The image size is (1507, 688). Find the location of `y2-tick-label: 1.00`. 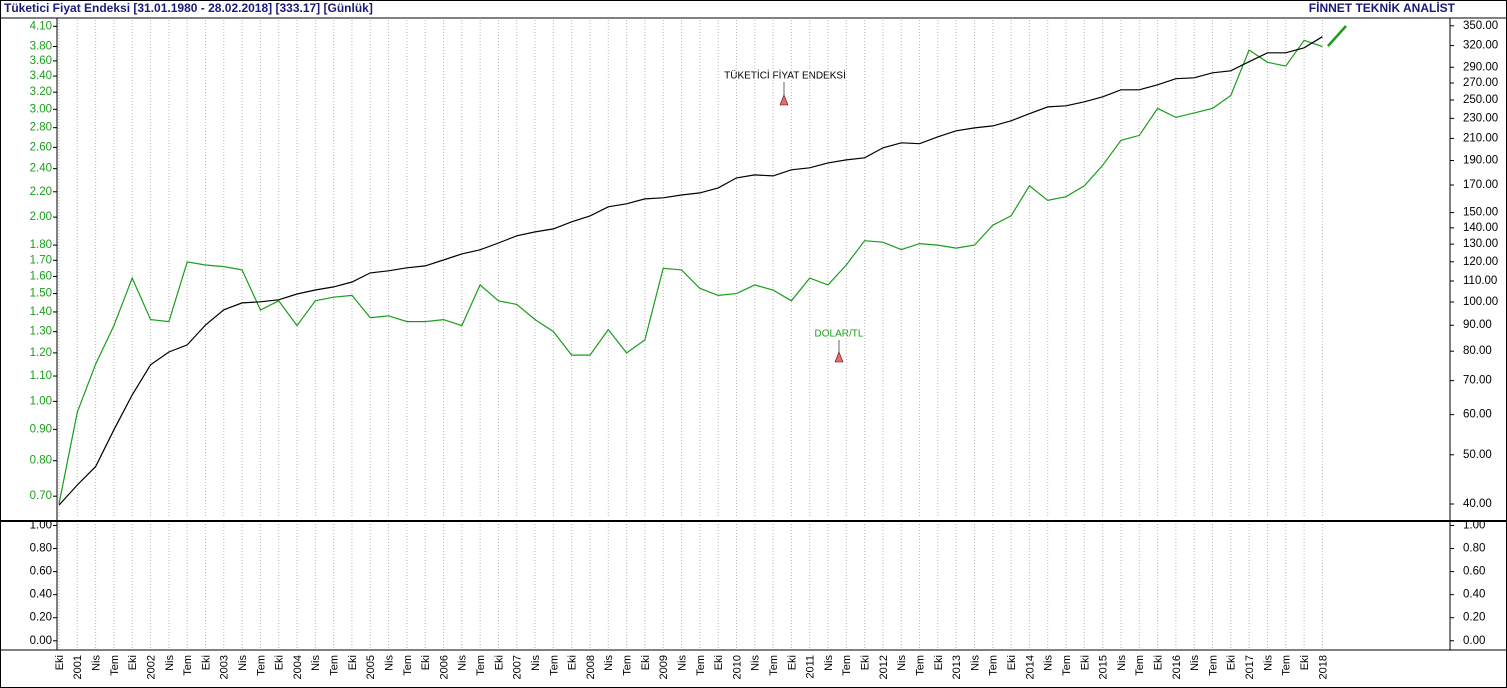

y2-tick-label: 1.00 is located at coordinates (1474, 525).